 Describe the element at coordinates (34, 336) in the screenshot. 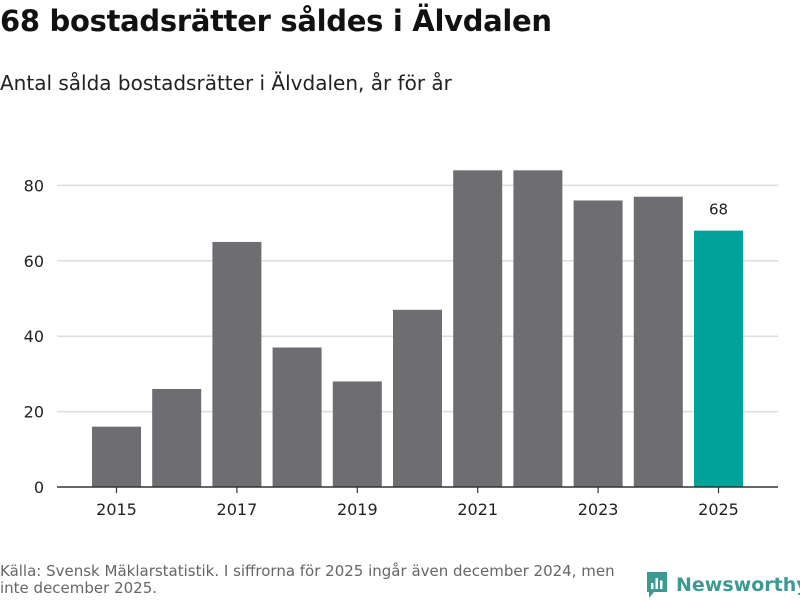

I see `y-tick-label: 40` at that location.